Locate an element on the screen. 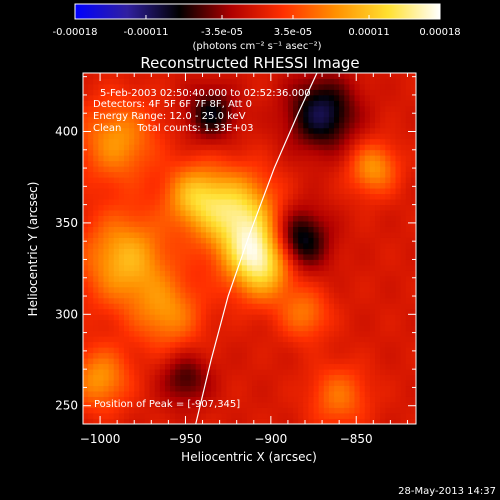 The width and height of the screenshot is (500, 500). colorbar-tick-label: 3.5e-05 is located at coordinates (293, 32).